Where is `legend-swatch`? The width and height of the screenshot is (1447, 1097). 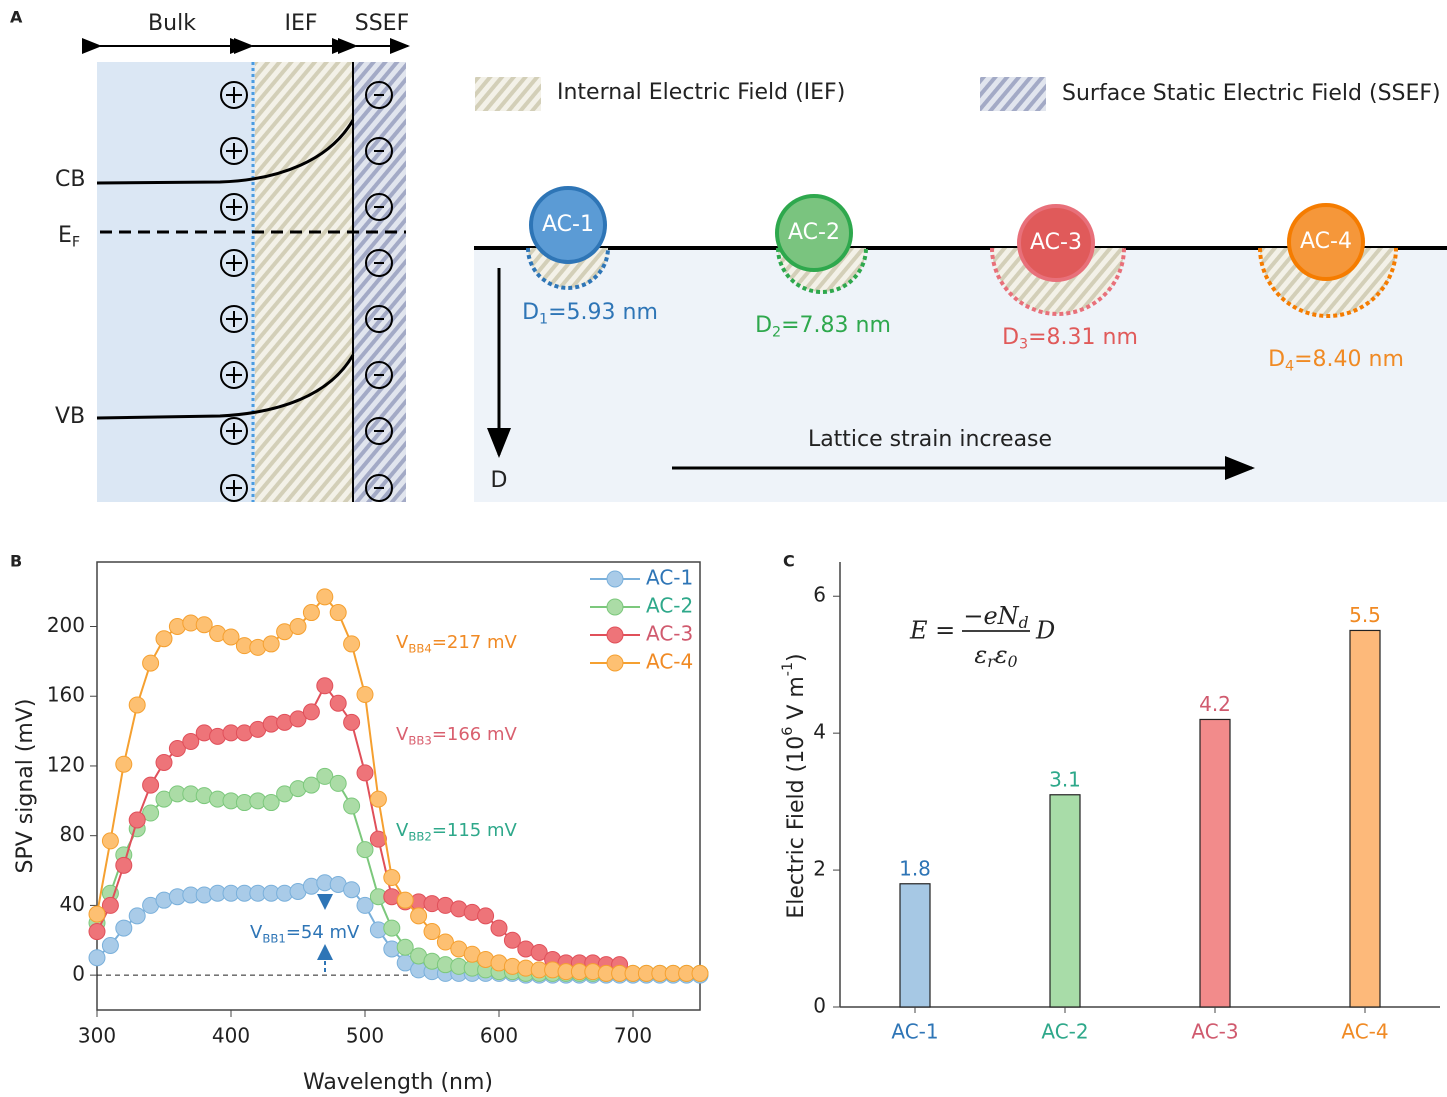
legend-swatch is located at coordinates (1013, 94).